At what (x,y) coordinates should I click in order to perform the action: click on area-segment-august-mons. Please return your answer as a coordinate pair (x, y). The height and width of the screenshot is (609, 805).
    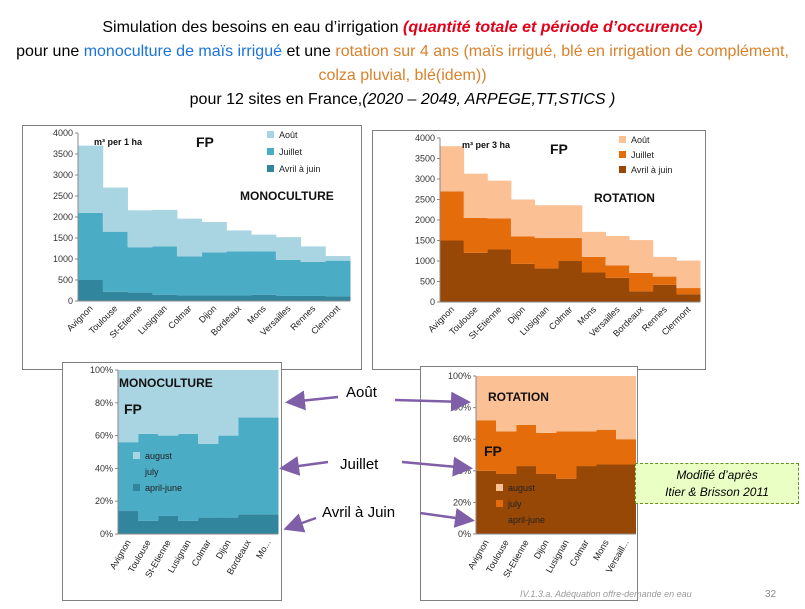
    Looking at the image, I should click on (606, 403).